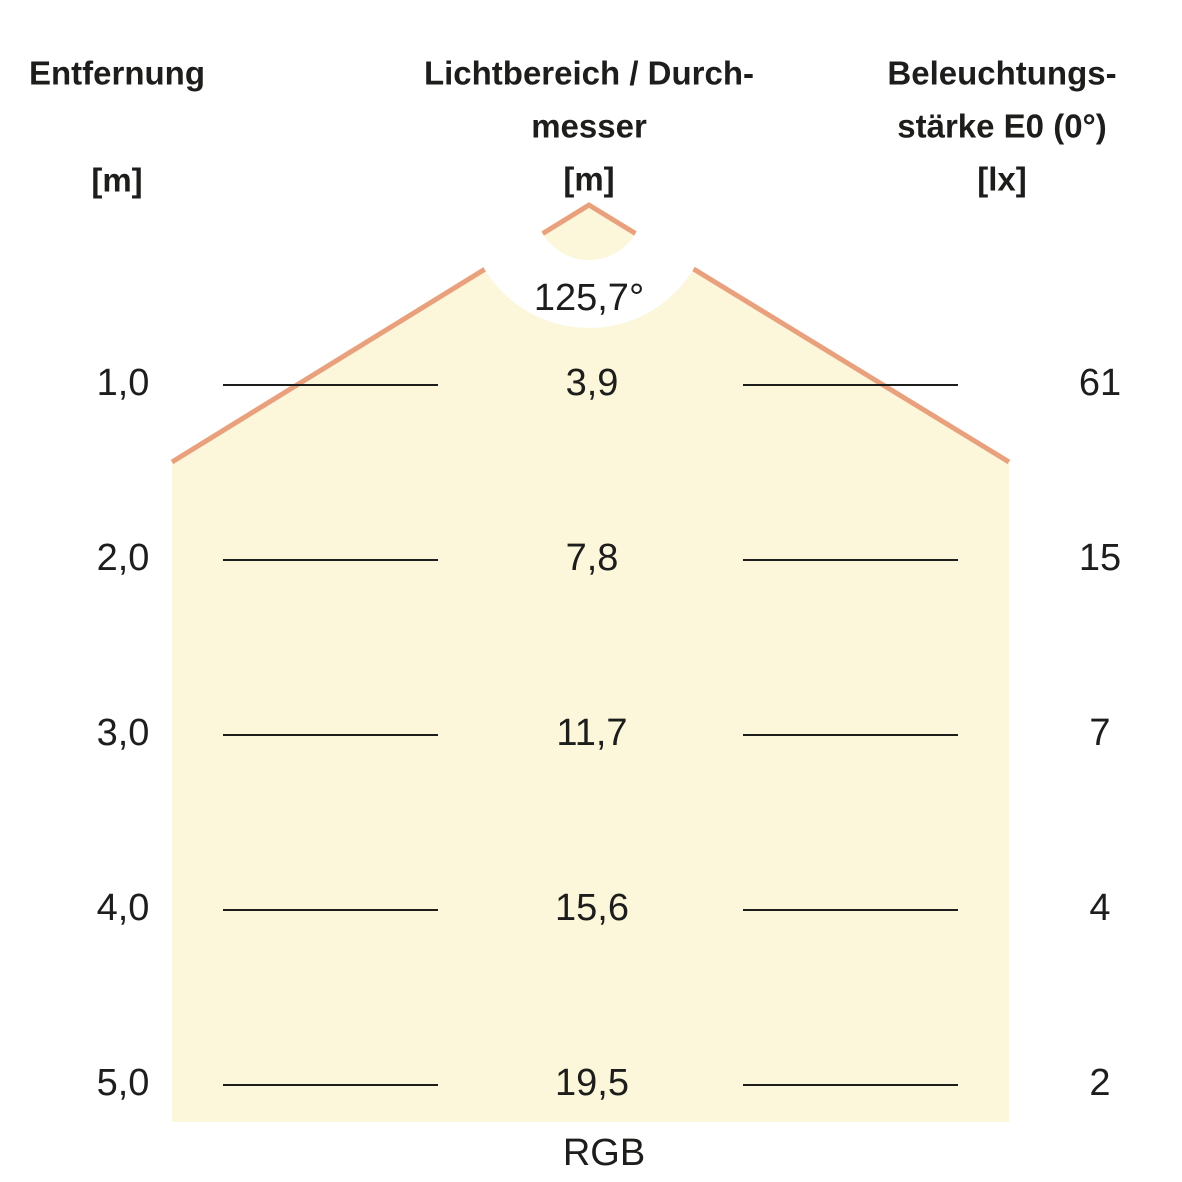  I want to click on distance-value: 5,0, so click(123, 1083).